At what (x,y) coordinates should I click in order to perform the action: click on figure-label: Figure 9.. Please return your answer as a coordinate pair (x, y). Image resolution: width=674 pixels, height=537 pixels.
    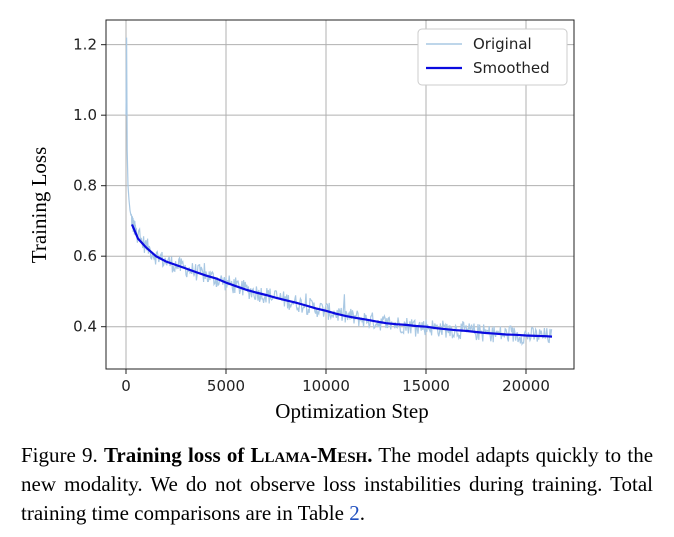
    Looking at the image, I should click on (59, 455).